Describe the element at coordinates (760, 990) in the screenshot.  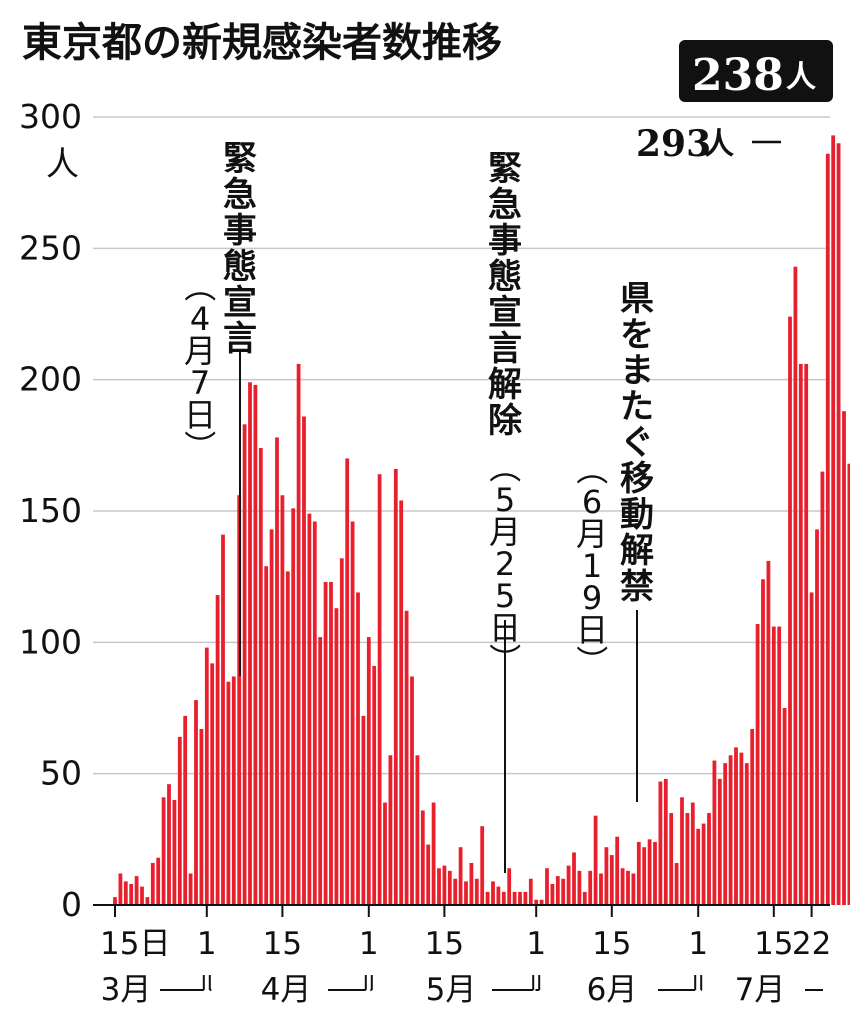
I see `month-label: 7月` at that location.